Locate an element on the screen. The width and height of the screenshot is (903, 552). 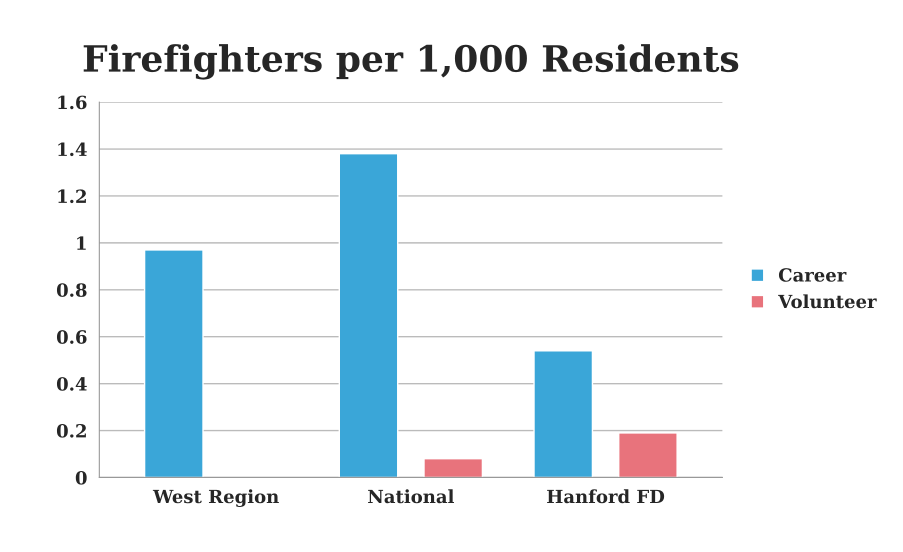
y-tick-label: 0.4 is located at coordinates (71, 384).